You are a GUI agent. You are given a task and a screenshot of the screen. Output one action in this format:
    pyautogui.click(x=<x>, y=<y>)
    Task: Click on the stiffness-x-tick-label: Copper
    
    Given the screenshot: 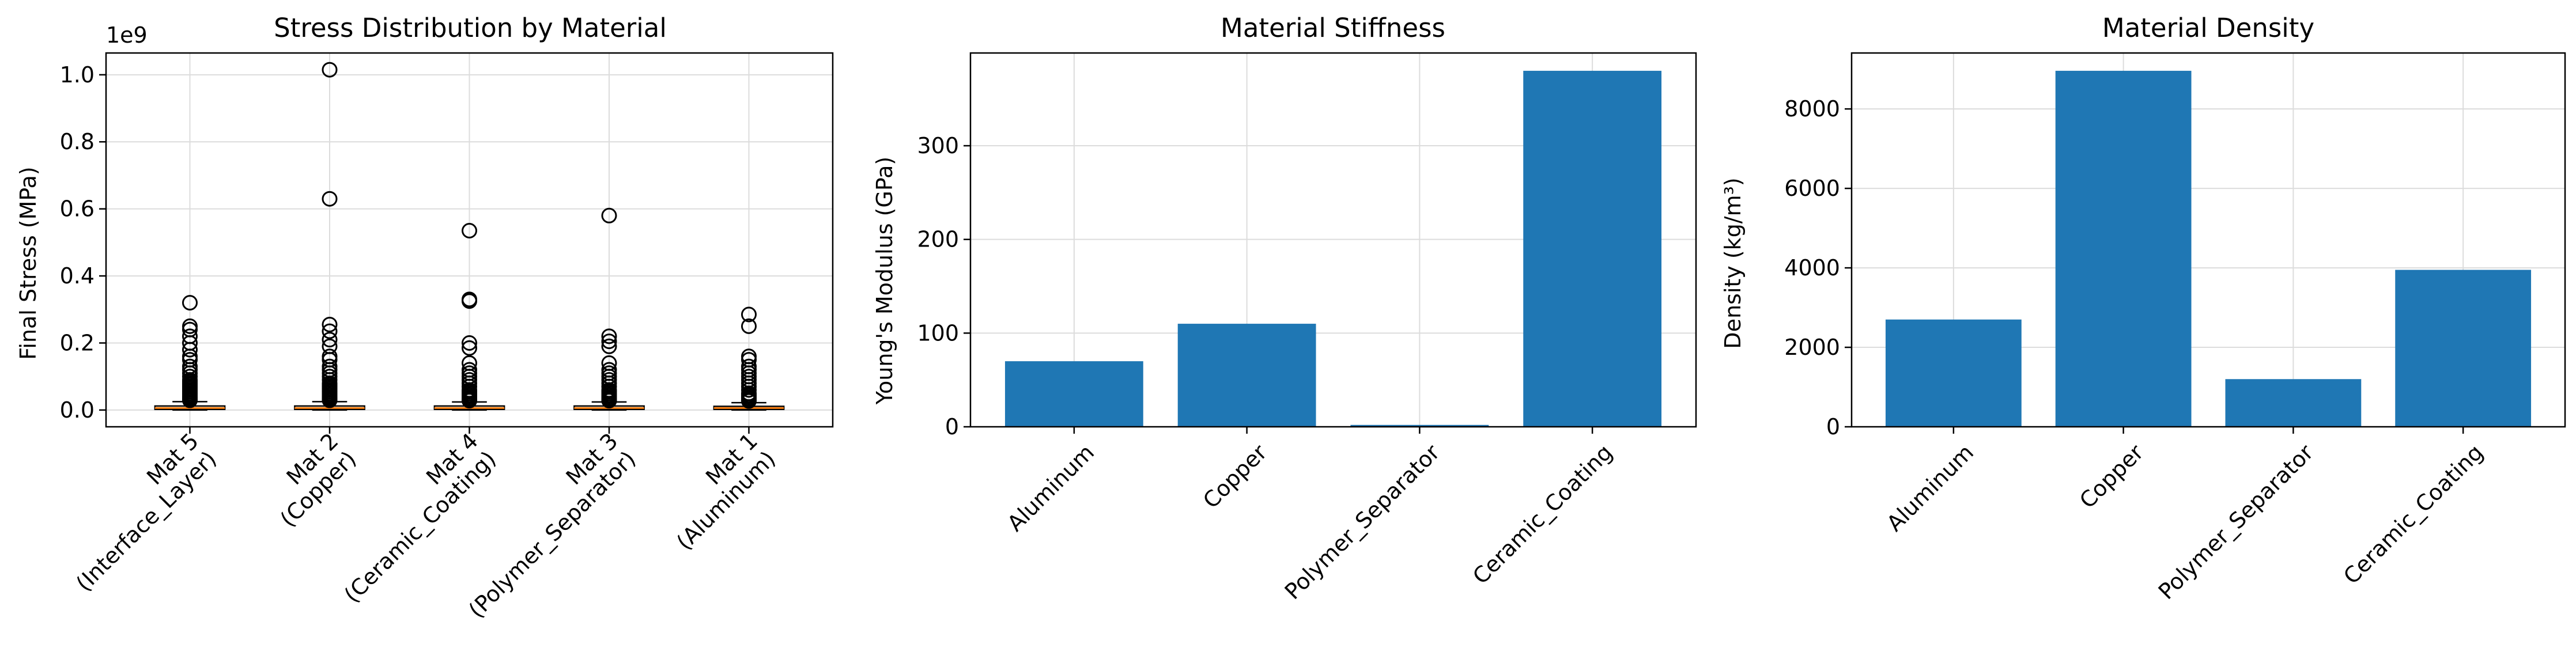 What is the action you would take?
    pyautogui.click(x=1235, y=476)
    